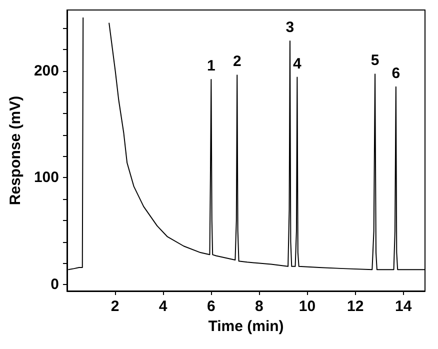 The width and height of the screenshot is (438, 349). Describe the element at coordinates (297, 63) in the screenshot. I see `annotation: 4` at that location.